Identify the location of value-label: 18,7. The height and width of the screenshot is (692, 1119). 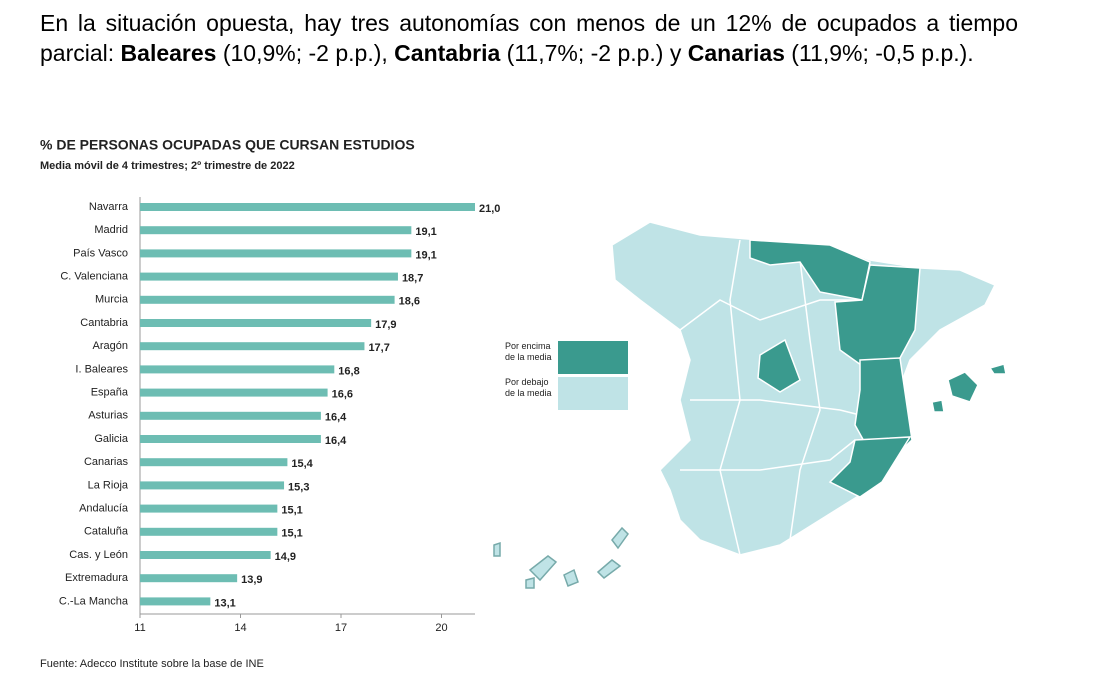
(412, 279).